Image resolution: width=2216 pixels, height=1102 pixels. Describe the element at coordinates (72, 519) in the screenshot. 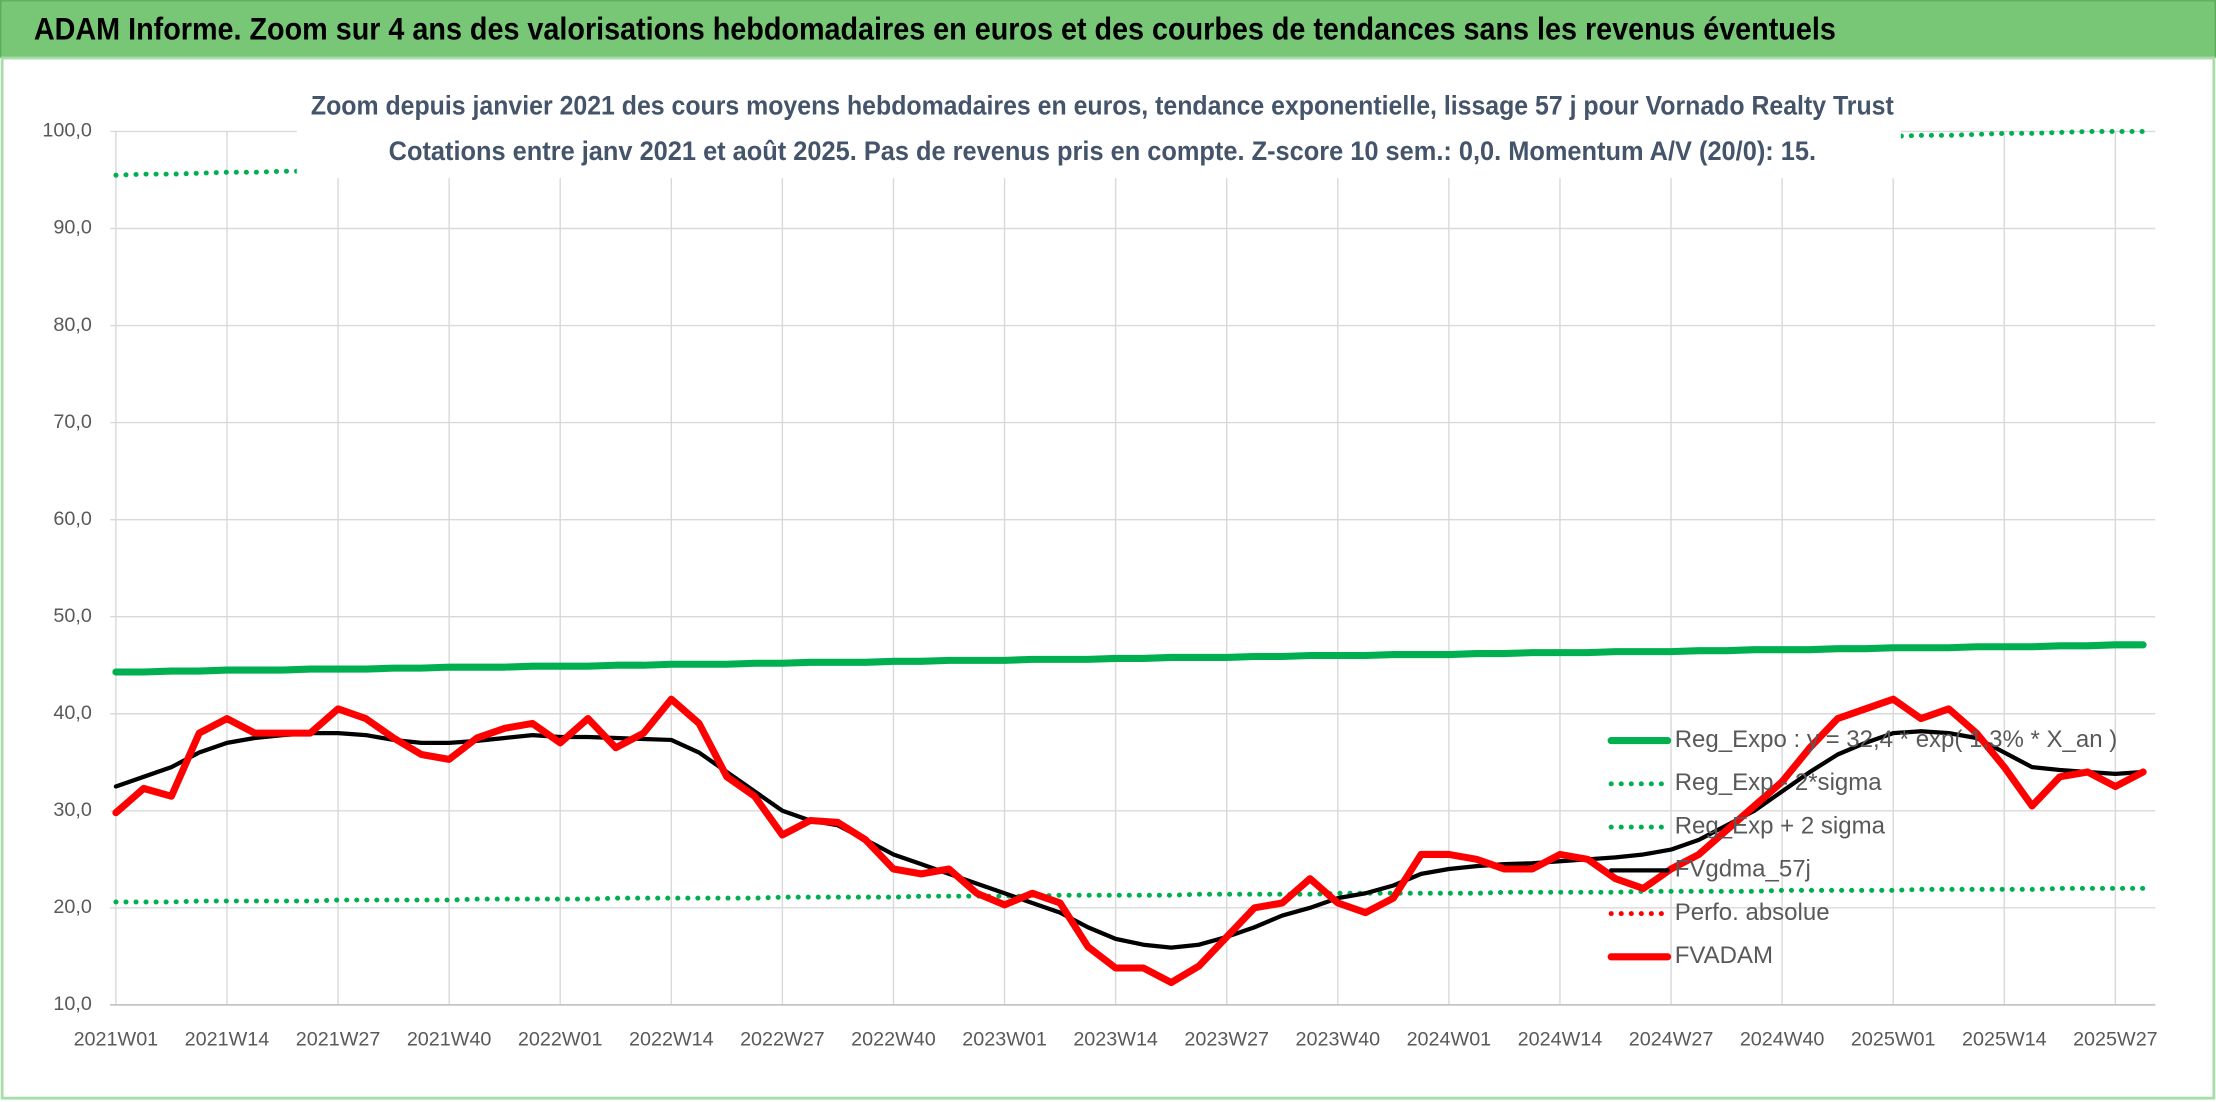

I see `y-tick-label: 60,0` at that location.